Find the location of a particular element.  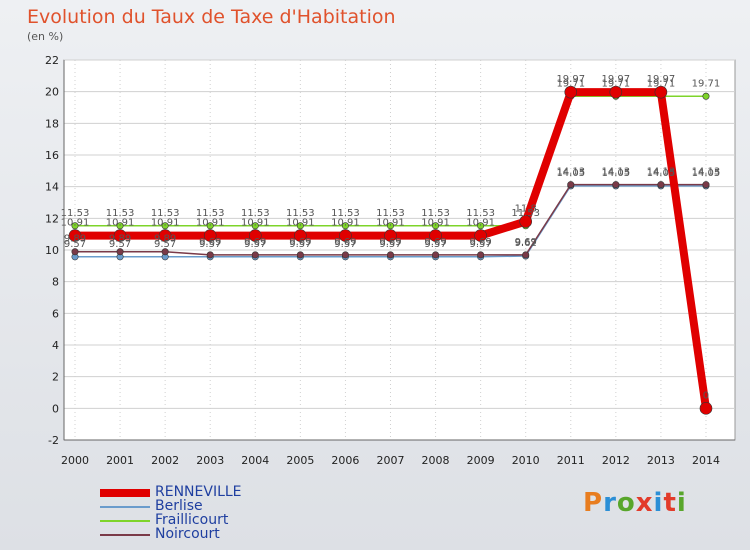

x-tick-label: 2000 is located at coordinates (75, 460).